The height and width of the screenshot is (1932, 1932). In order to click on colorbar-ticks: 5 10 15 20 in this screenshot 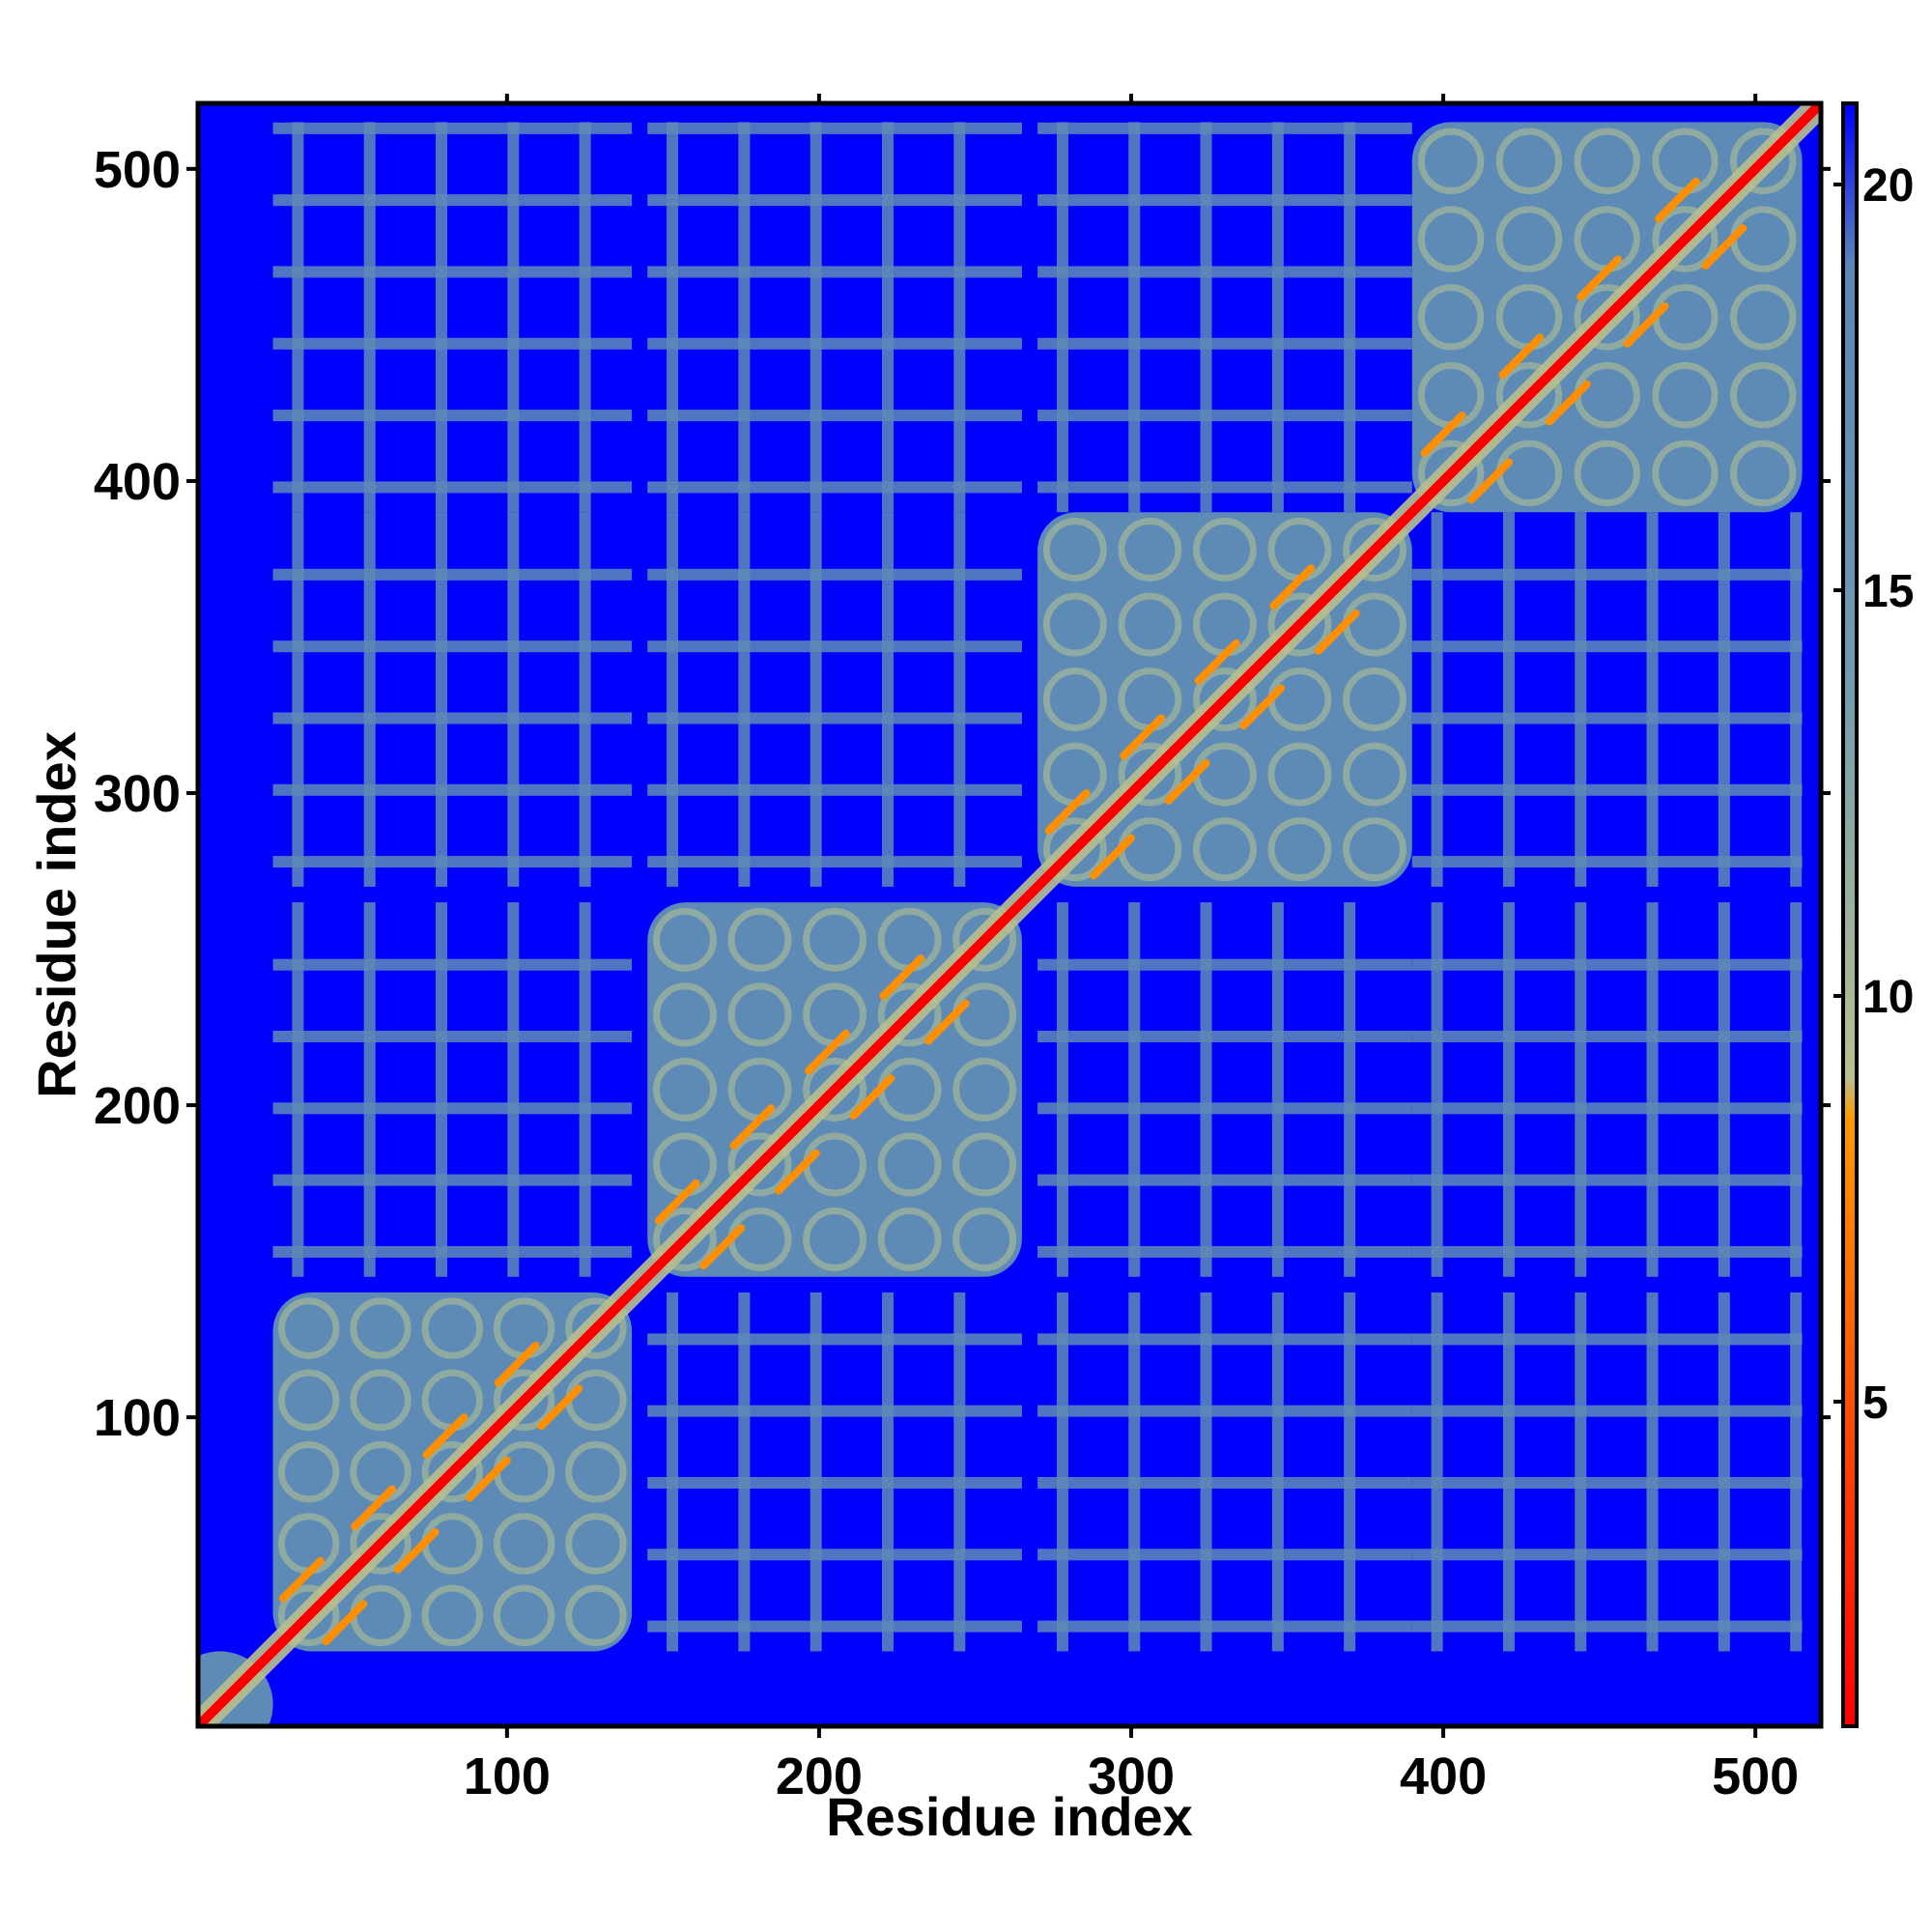, I will do `click(1873, 794)`.